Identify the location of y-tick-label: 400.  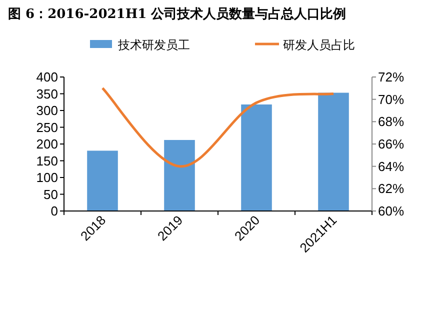
(47, 77).